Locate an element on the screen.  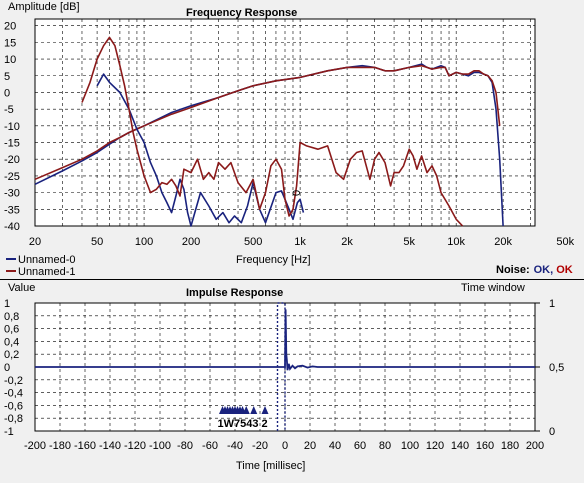
fr-xtick-label: 100 is located at coordinates (144, 242).